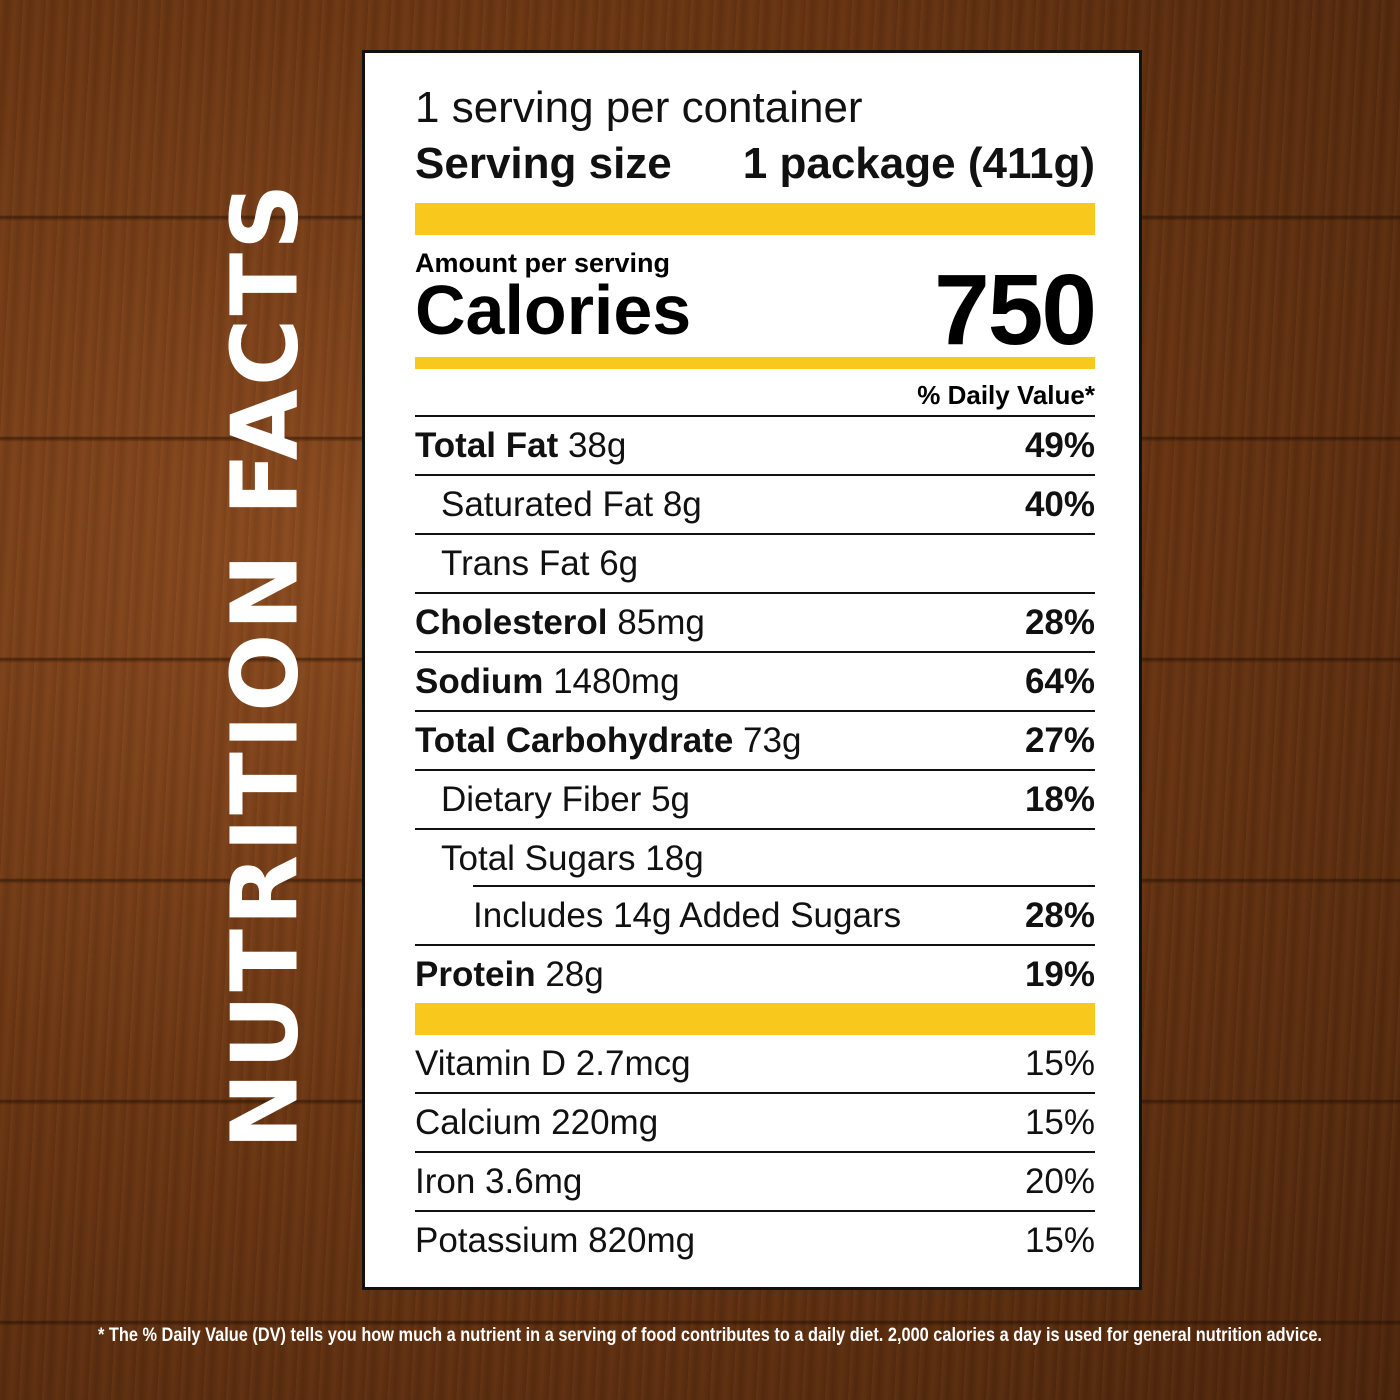 This screenshot has height=1400, width=1400. I want to click on nutrient-amount: 38g, so click(597, 445).